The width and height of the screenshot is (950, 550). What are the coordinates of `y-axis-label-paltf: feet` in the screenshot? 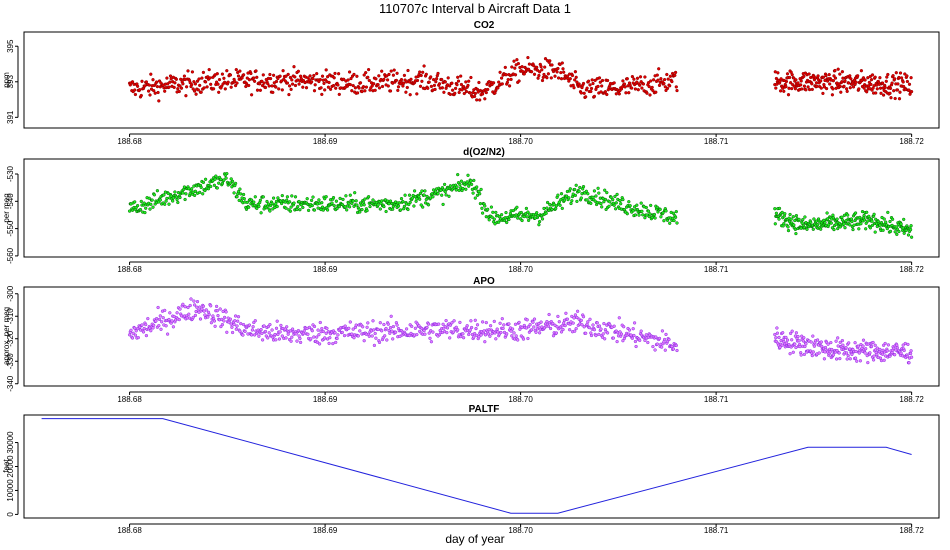 It's located at (6, 466).